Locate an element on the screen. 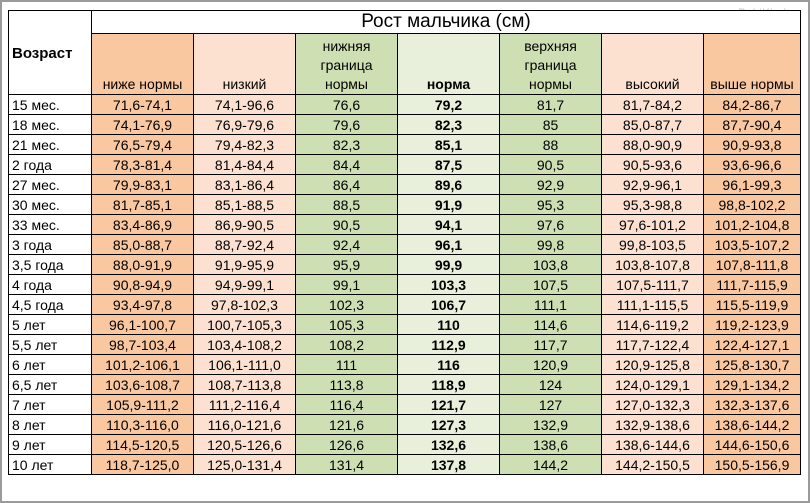 The height and width of the screenshot is (503, 810). cell-upper-bound: 107,5 is located at coordinates (550, 284).